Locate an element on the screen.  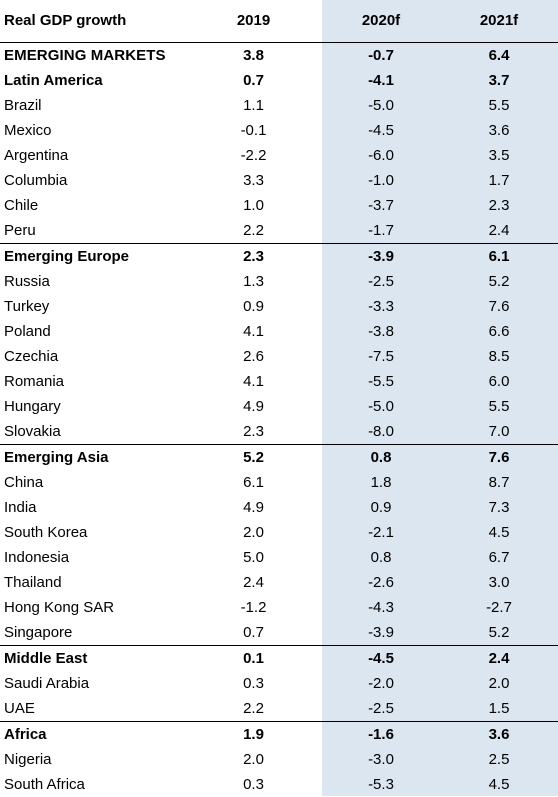
header-label: Real GDP growth is located at coordinates (92, 21).